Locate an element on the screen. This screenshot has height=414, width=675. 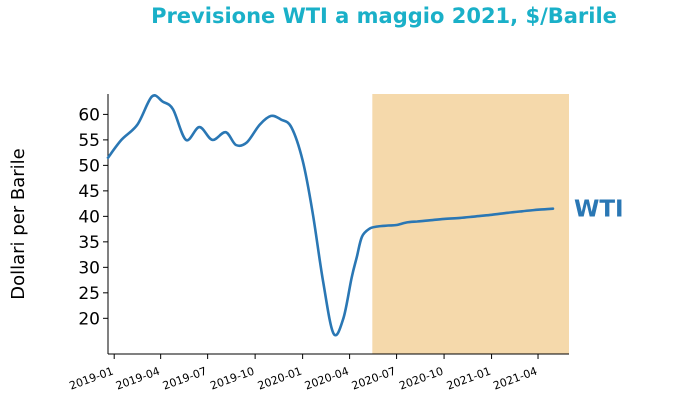
chart-title: Previsione WTI a maggio 2021, $/Barile is located at coordinates (384, 16).